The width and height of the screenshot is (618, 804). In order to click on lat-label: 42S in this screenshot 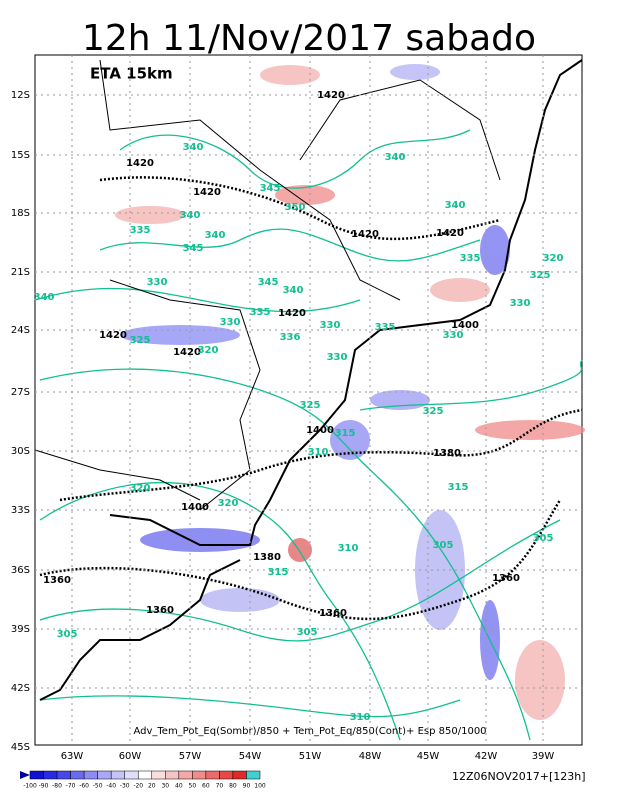, I will do `click(20, 688)`.